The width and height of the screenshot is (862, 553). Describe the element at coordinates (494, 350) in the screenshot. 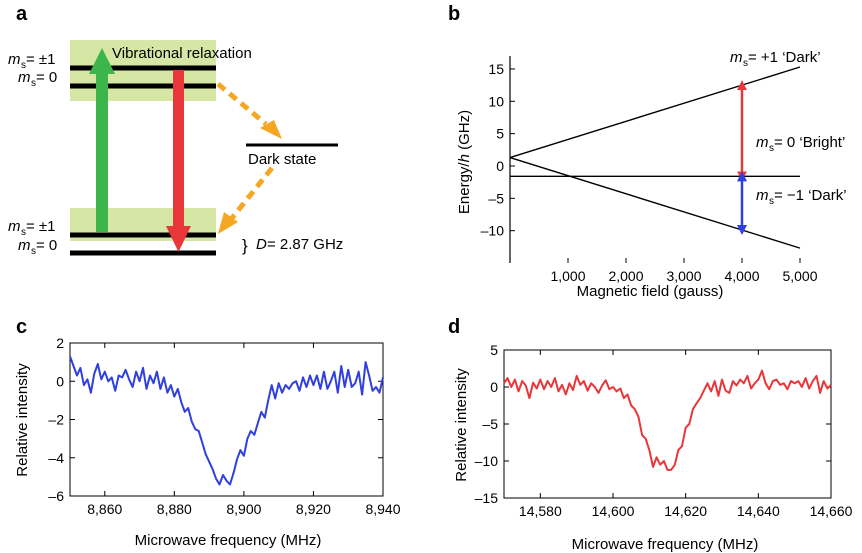

I see `d-ytick-label: 5` at that location.